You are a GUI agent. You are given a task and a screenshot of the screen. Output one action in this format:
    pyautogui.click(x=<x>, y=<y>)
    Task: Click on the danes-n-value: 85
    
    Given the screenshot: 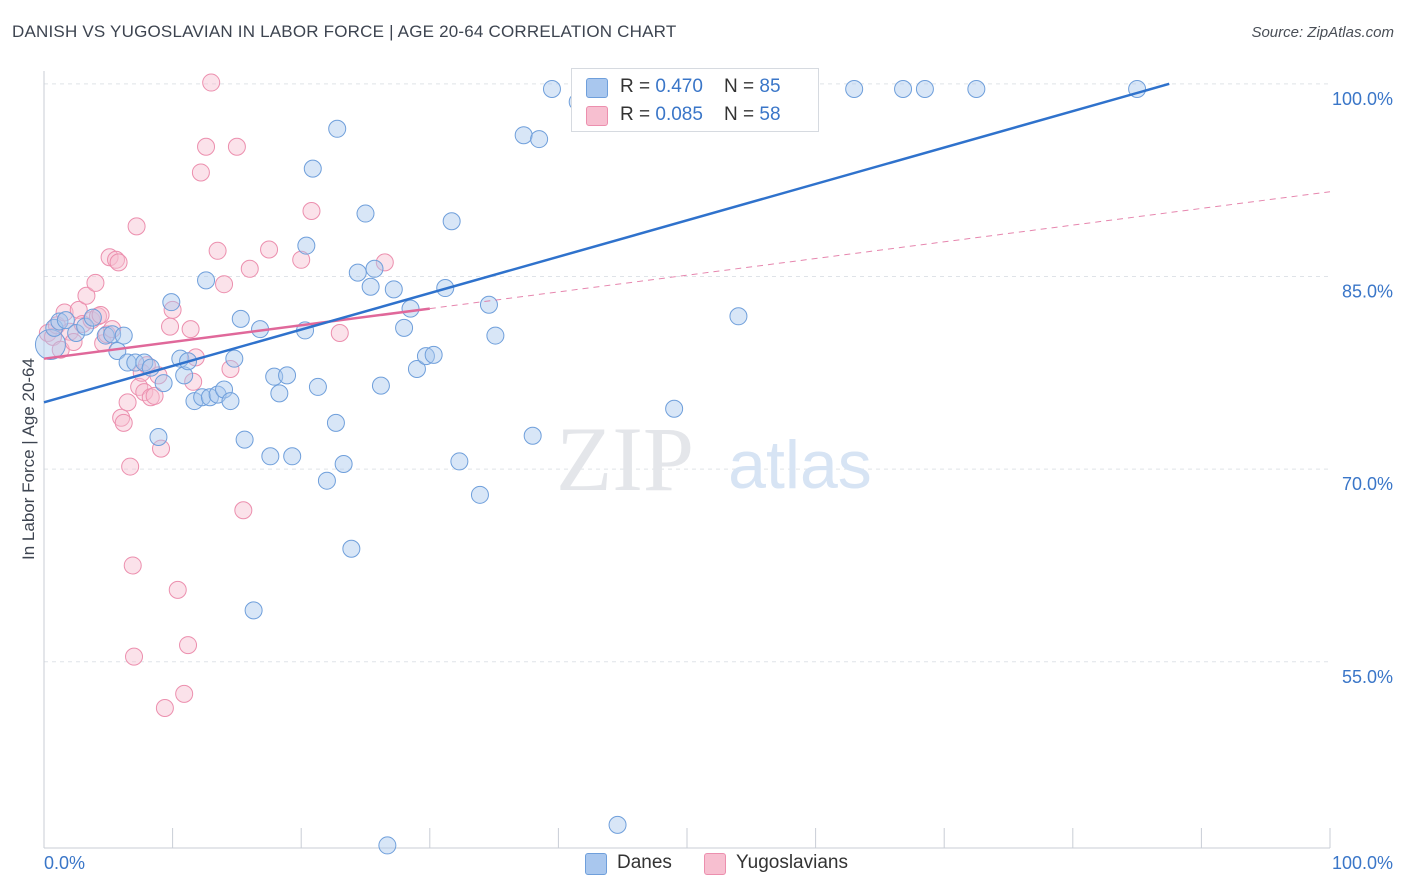 What is the action you would take?
    pyautogui.click(x=770, y=86)
    